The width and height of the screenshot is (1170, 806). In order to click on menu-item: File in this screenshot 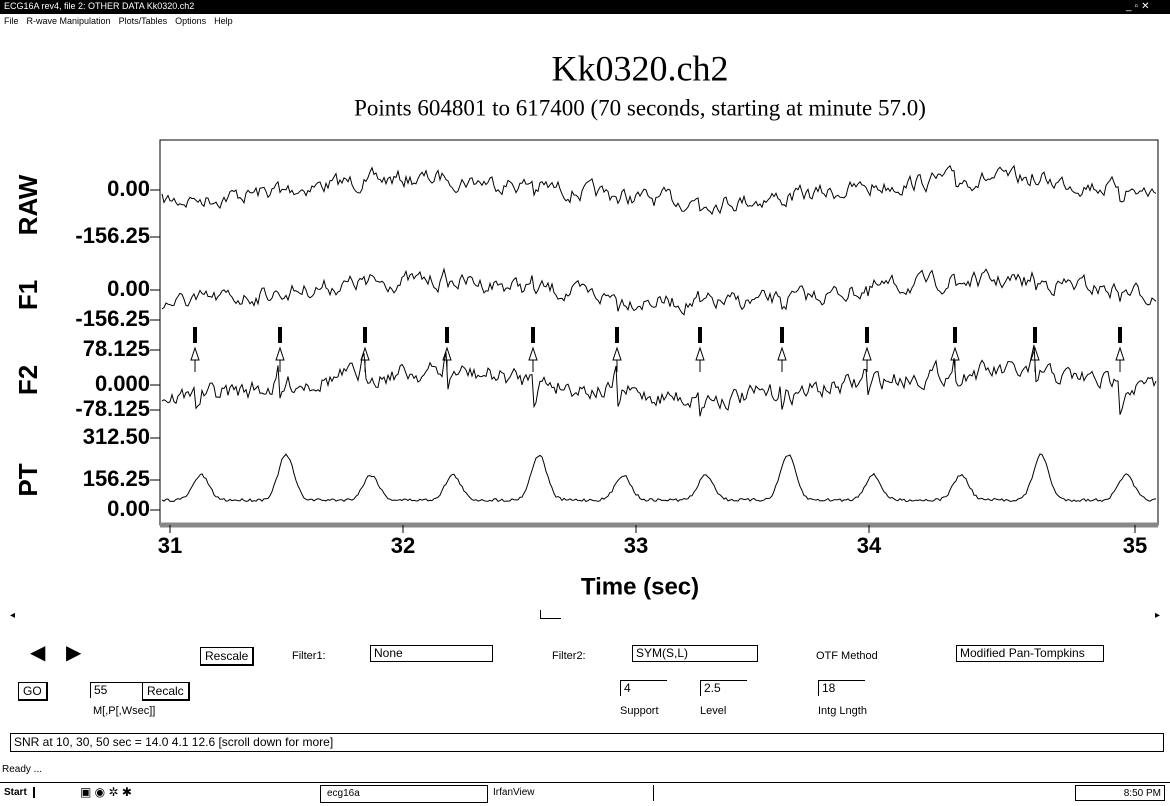, I will do `click(11, 21)`.